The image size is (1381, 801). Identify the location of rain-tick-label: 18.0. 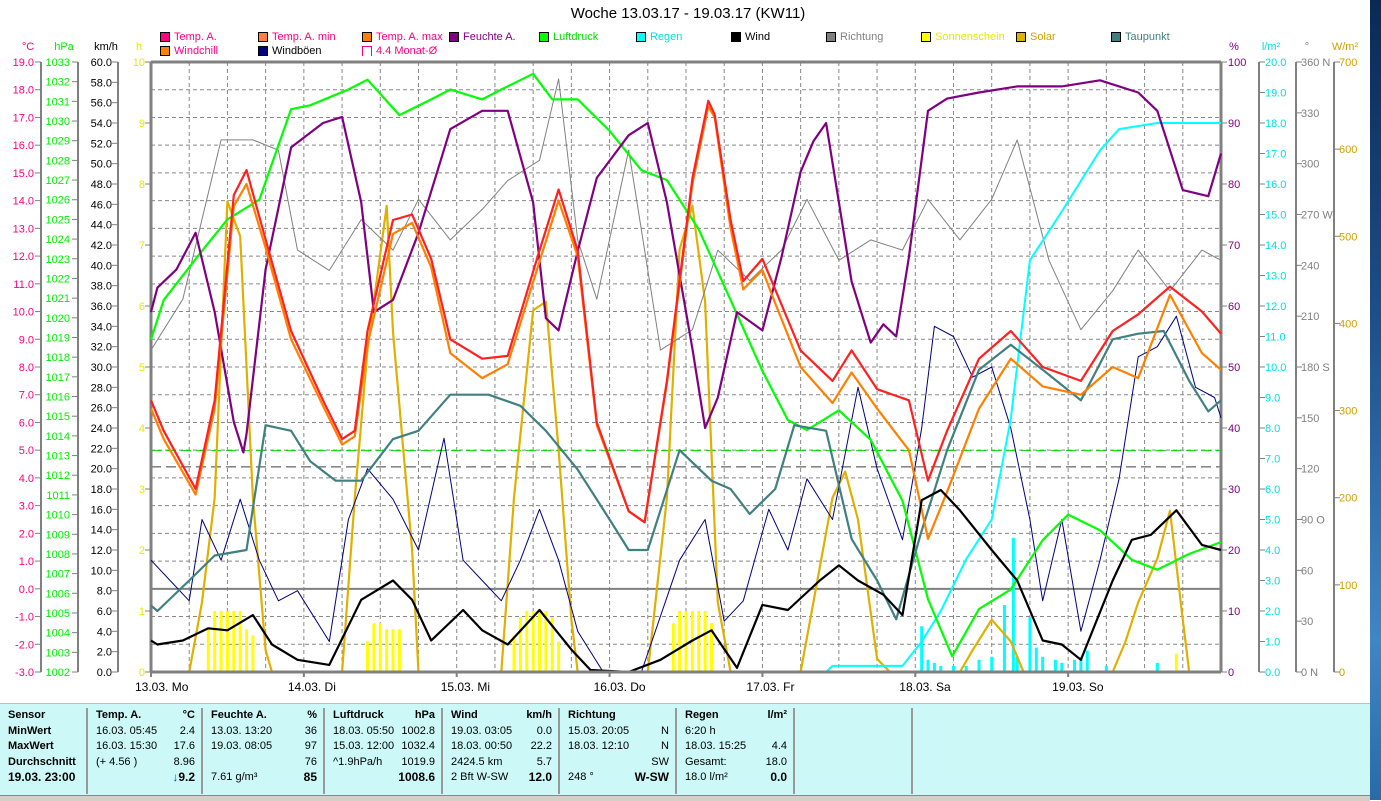
(1275, 124).